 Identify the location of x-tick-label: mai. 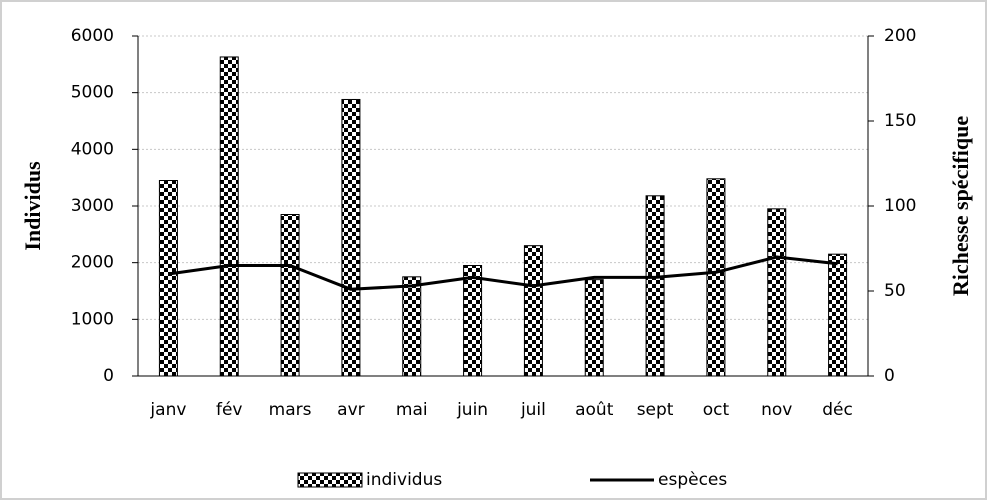
(412, 410).